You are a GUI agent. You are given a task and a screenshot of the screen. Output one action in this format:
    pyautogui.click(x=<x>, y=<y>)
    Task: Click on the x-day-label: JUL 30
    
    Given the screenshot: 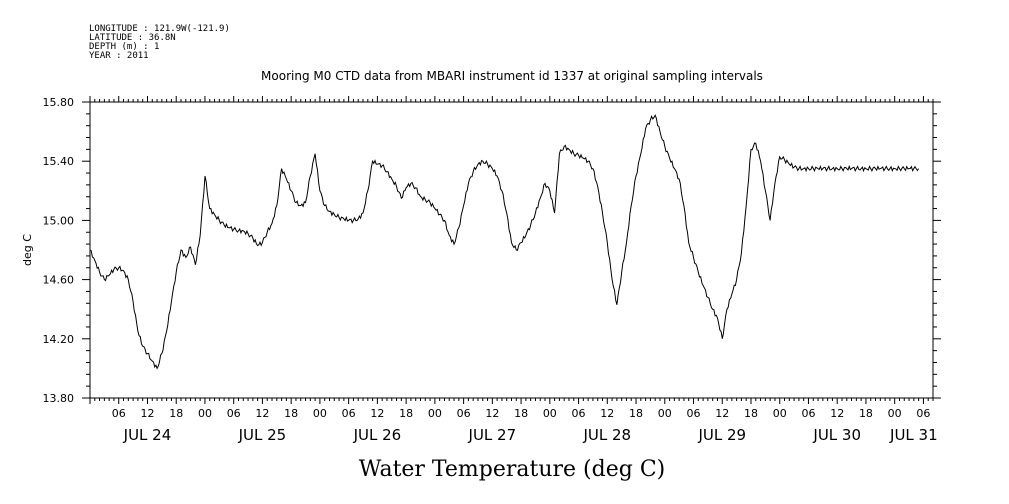 What is the action you would take?
    pyautogui.click(x=836, y=435)
    